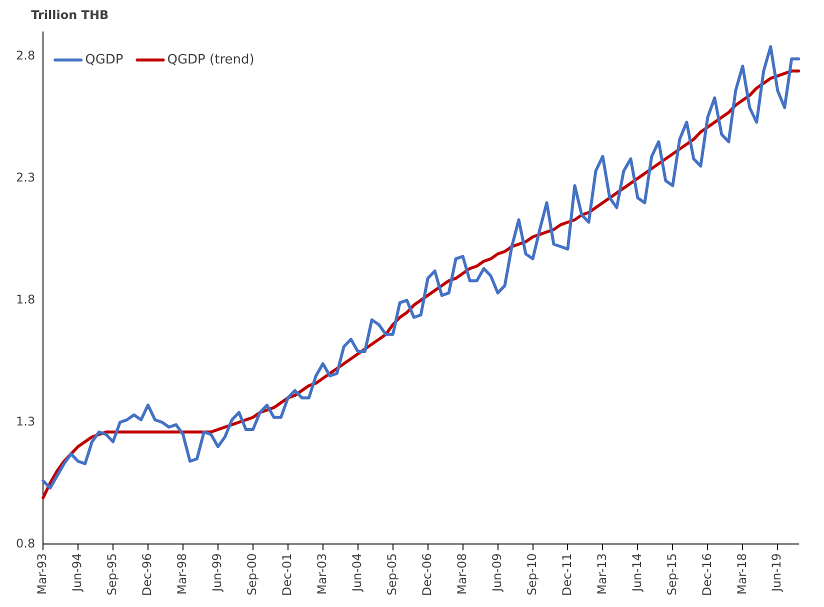 The width and height of the screenshot is (824, 607). What do you see at coordinates (217, 573) in the screenshot?
I see `x-tick-label: Jun-99` at bounding box center [217, 573].